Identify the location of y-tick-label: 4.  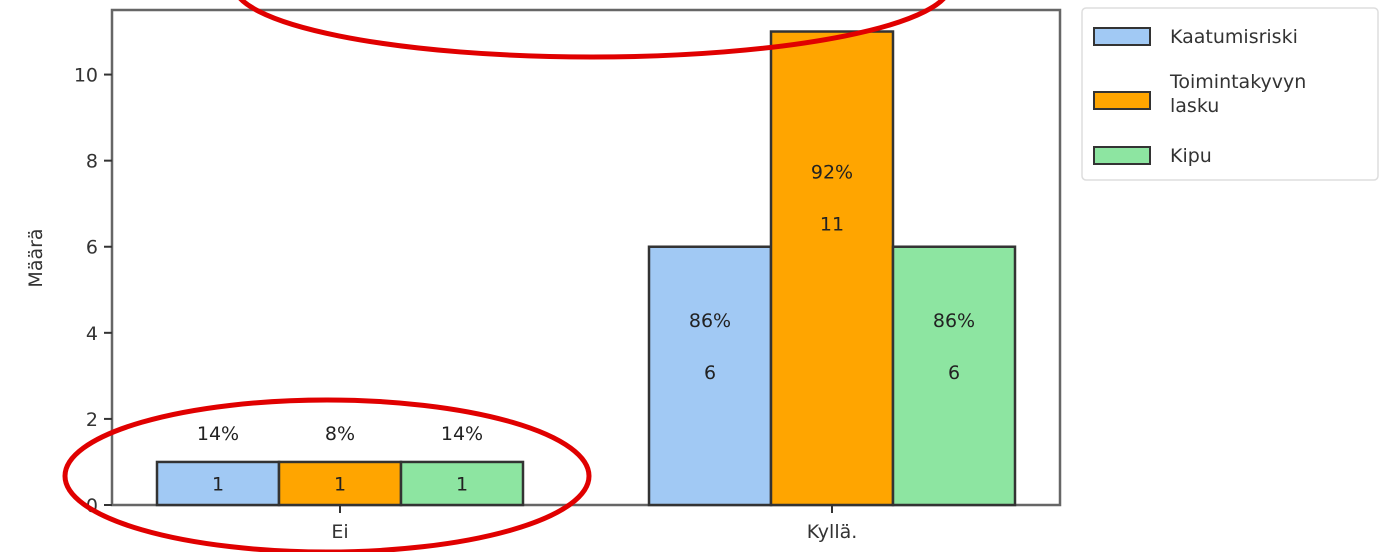
(92, 334).